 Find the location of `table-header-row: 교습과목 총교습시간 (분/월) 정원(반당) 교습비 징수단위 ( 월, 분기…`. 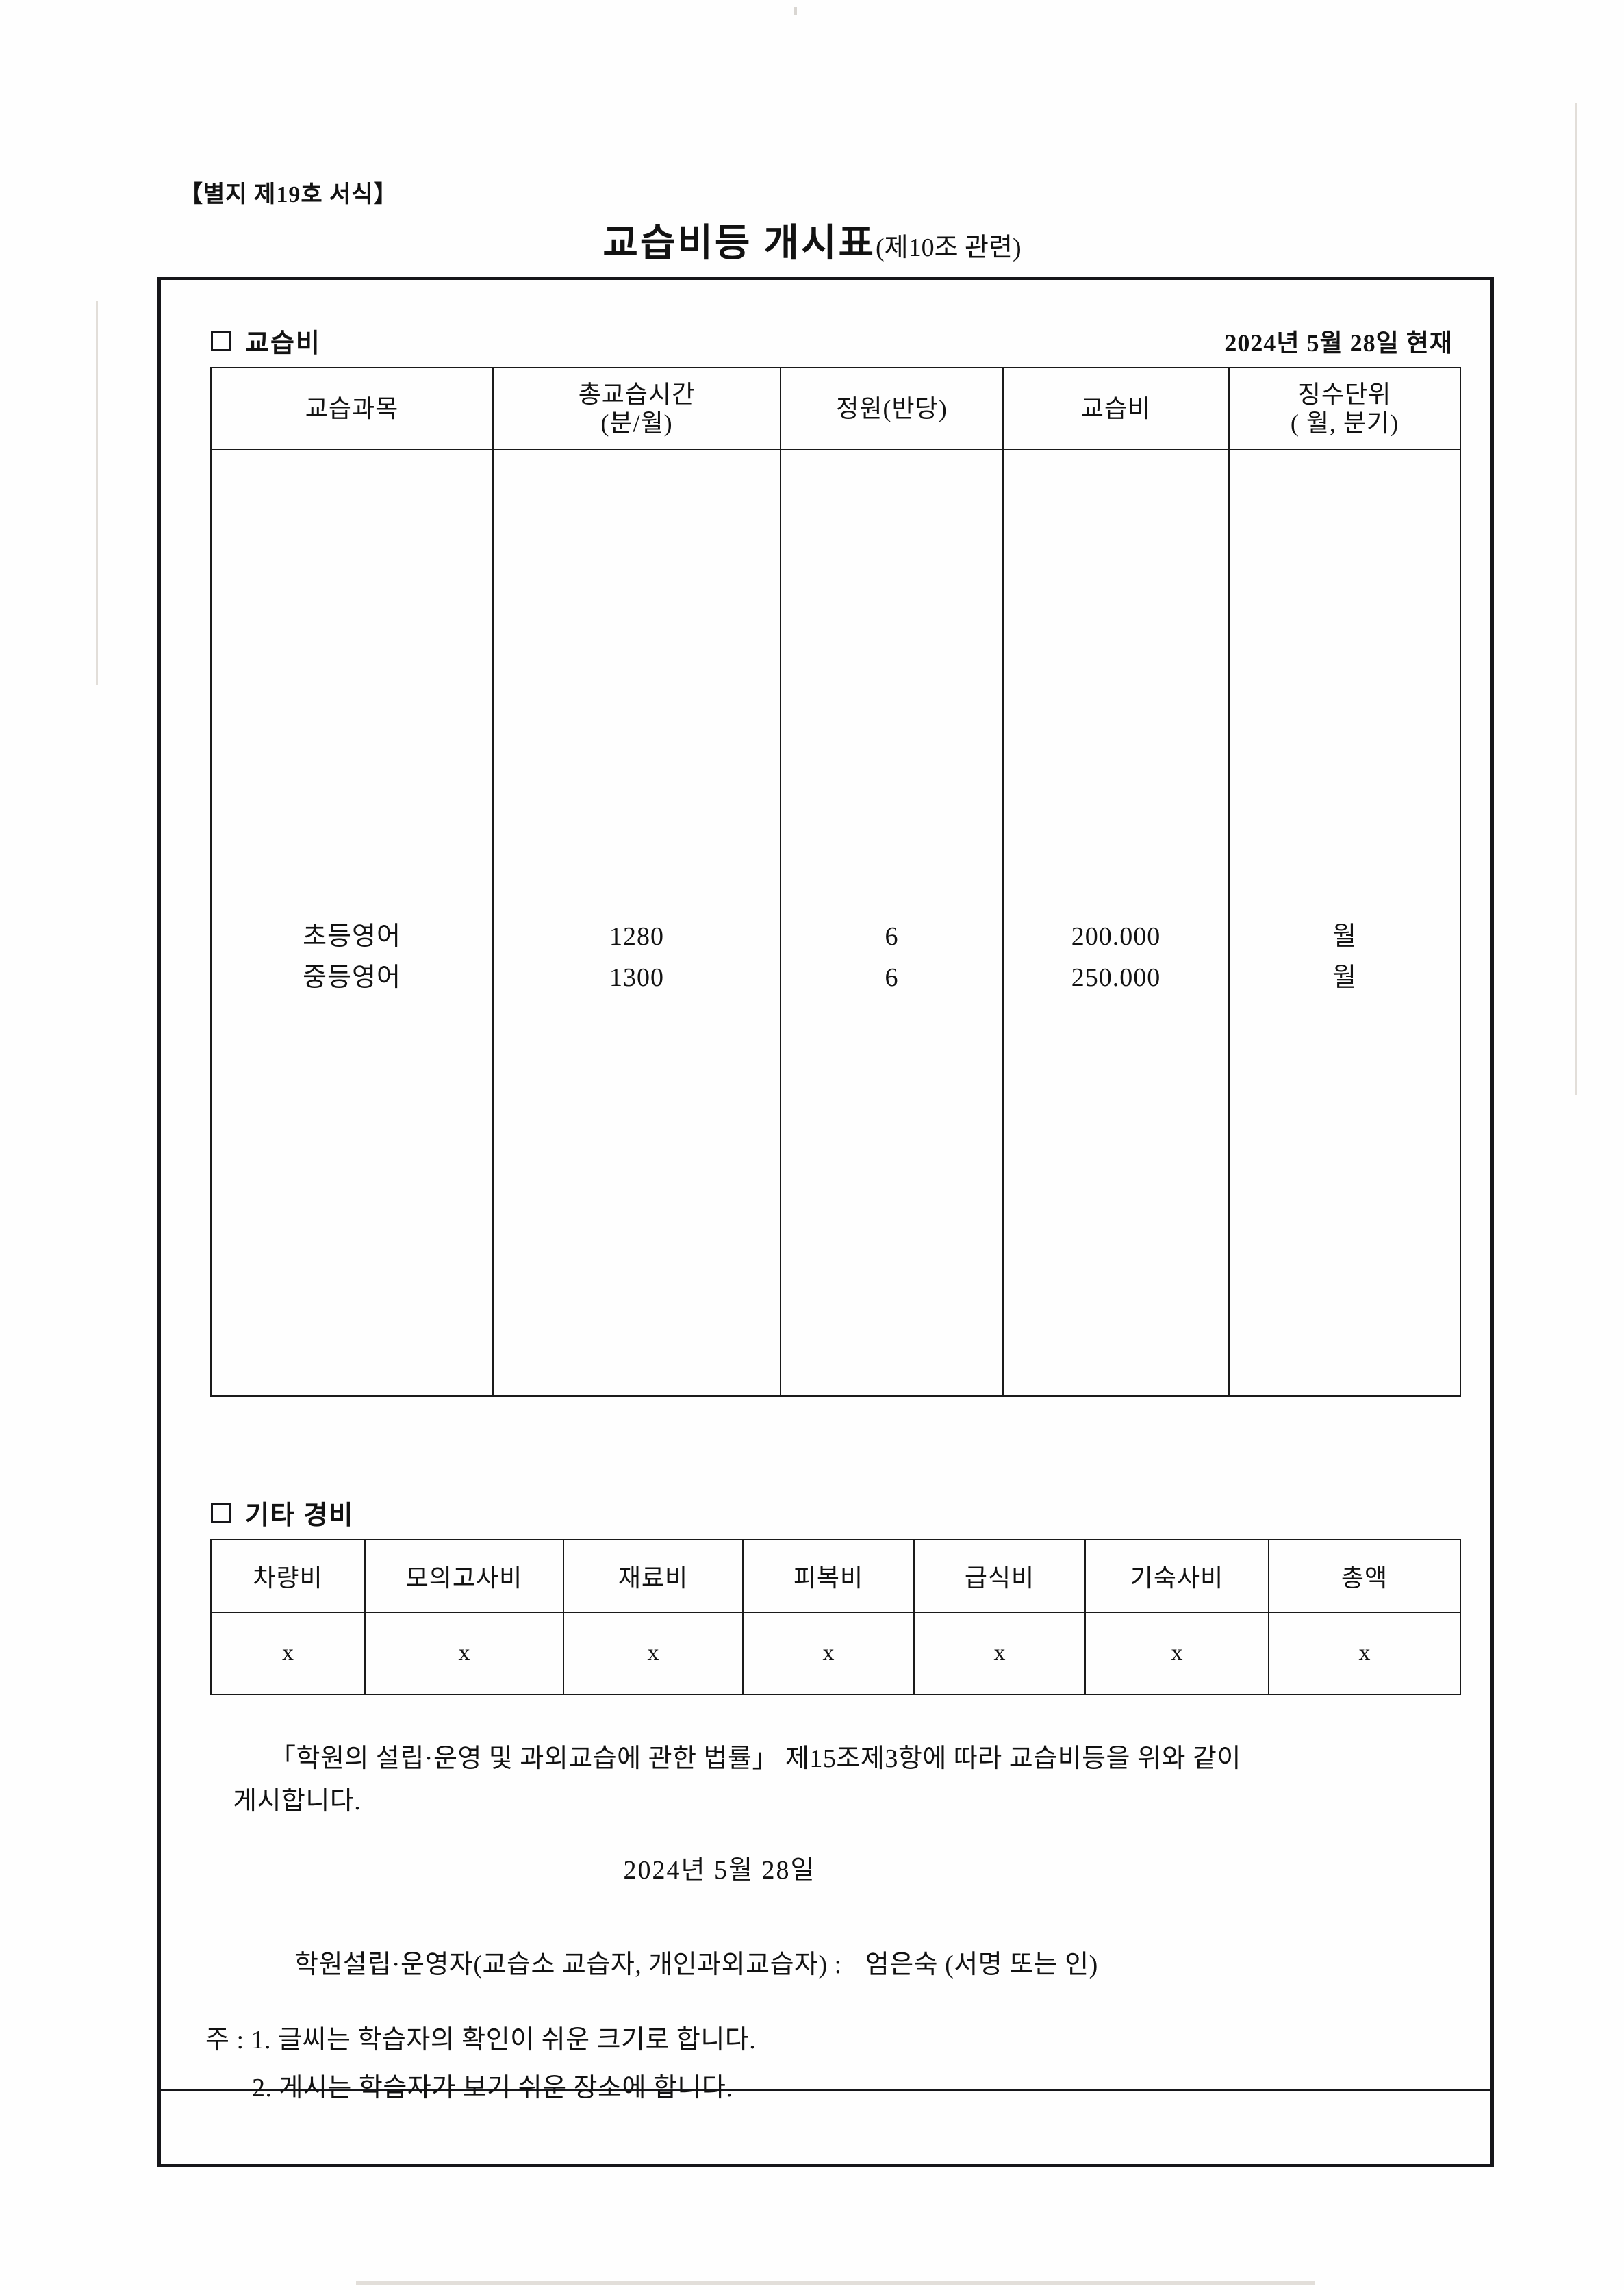

table-header-row: 교습과목 총교습시간 (분/월) 정원(반당) 교습비 징수단위 ( 월, 분기… is located at coordinates (835, 409).